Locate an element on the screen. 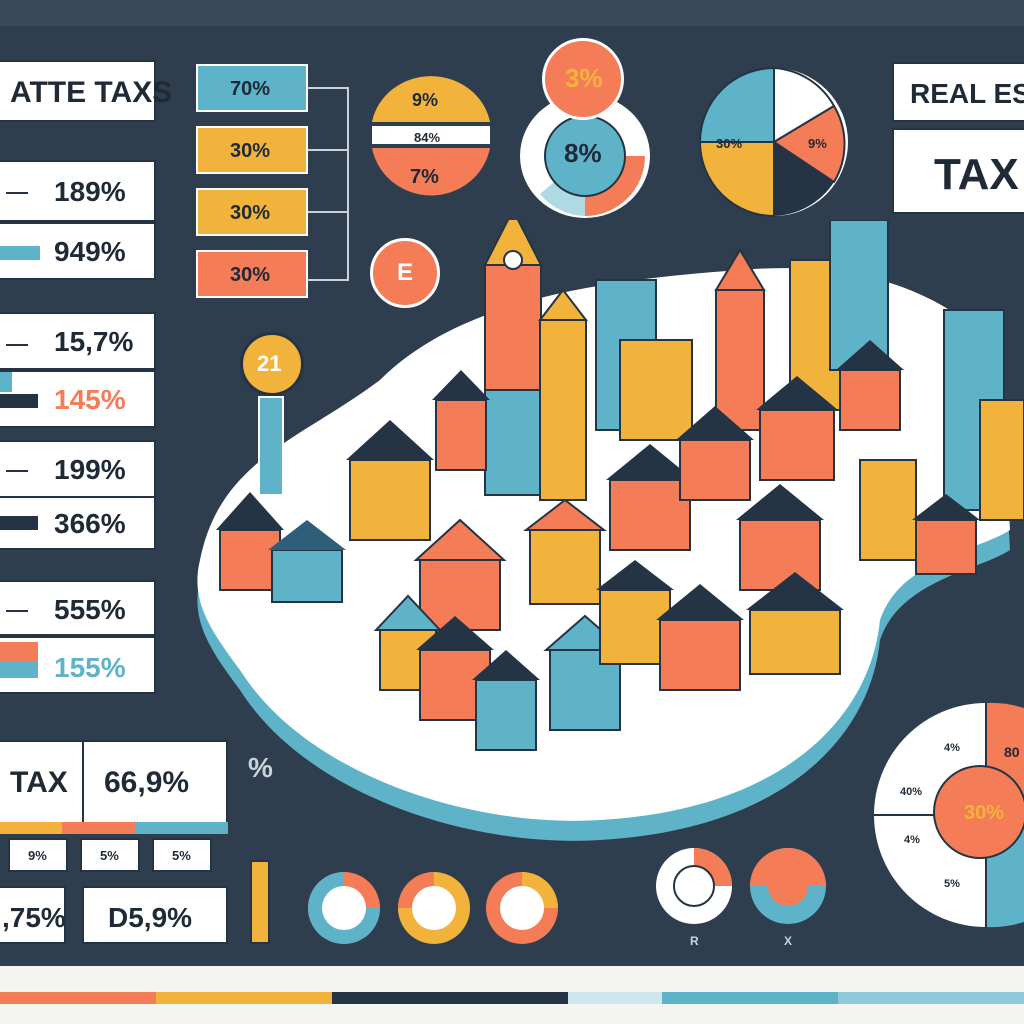 Image resolution: width=1024 pixels, height=1024 pixels. half-circle-top is located at coordinates (431, 99).